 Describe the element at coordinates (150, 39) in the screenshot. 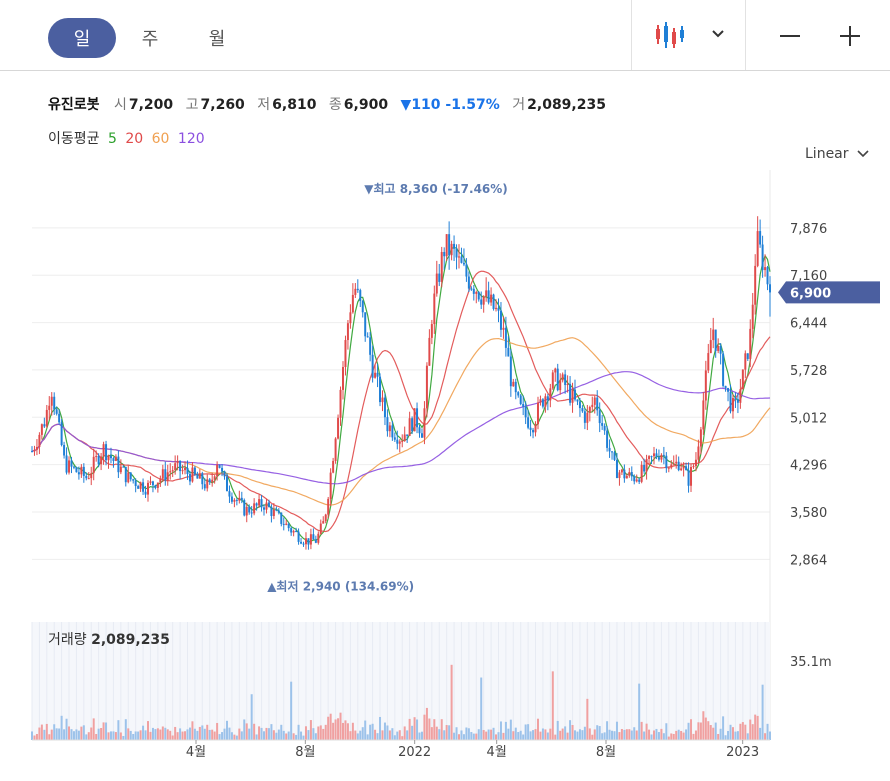

I see `period-tab-week: 주` at that location.